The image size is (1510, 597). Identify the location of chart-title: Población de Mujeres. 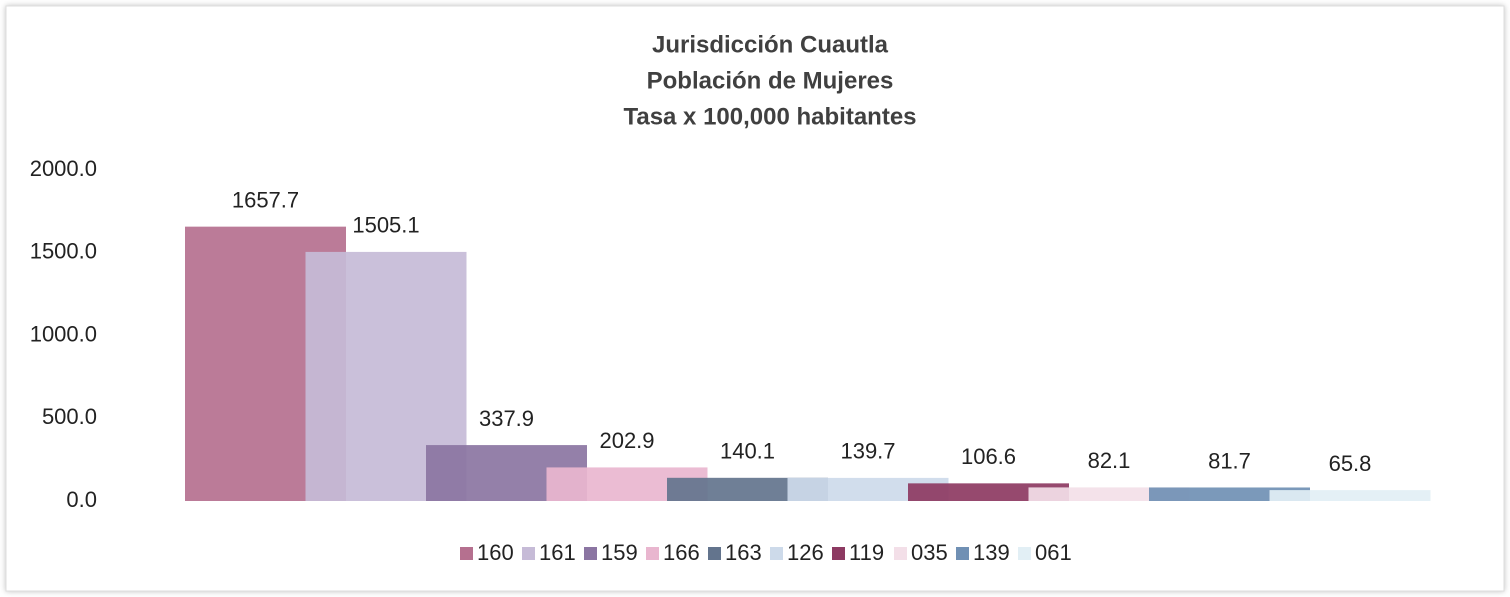
(770, 80).